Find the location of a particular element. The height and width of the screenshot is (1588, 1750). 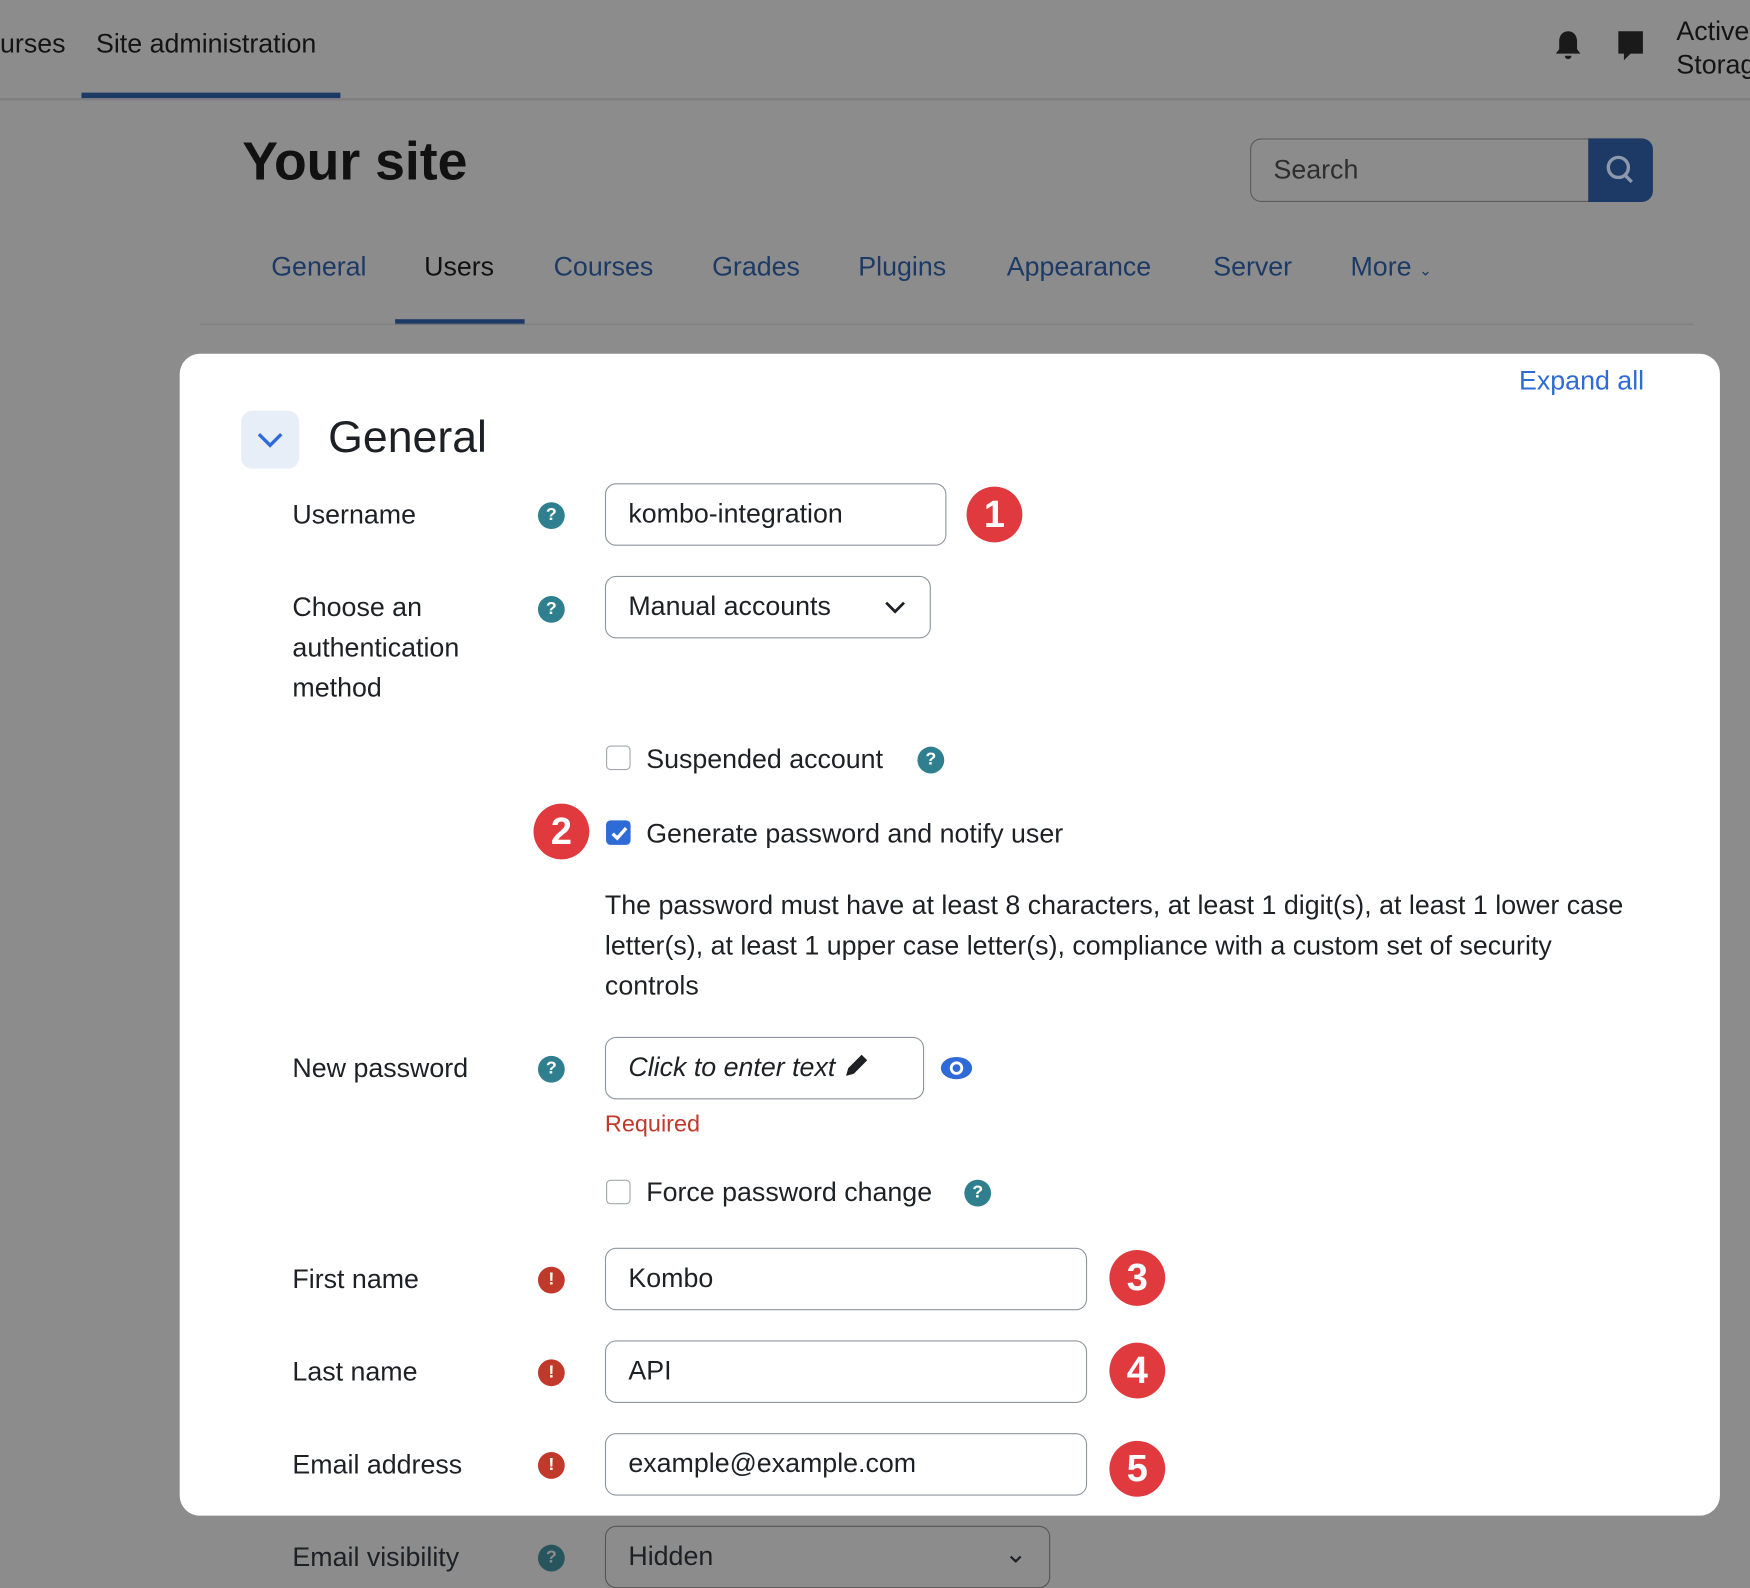

username-input: kombo-integration is located at coordinates (775, 514).